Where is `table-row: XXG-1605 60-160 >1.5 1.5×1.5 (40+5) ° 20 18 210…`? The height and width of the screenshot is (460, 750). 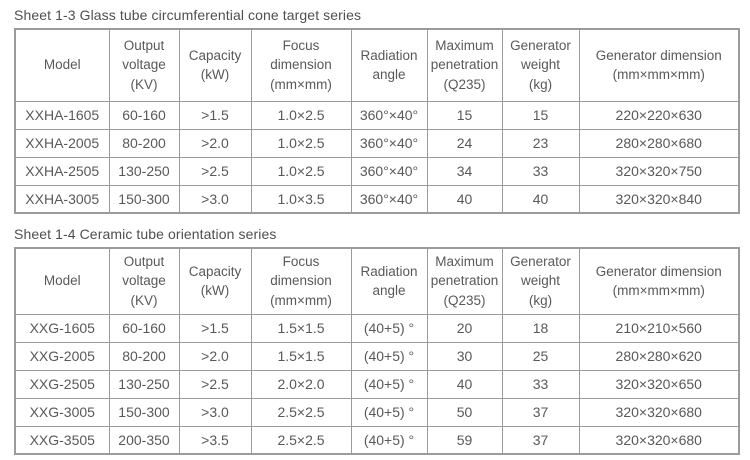 table-row: XXG-1605 60-160 >1.5 1.5×1.5 (40+5) ° 20 18 210… is located at coordinates (377, 328).